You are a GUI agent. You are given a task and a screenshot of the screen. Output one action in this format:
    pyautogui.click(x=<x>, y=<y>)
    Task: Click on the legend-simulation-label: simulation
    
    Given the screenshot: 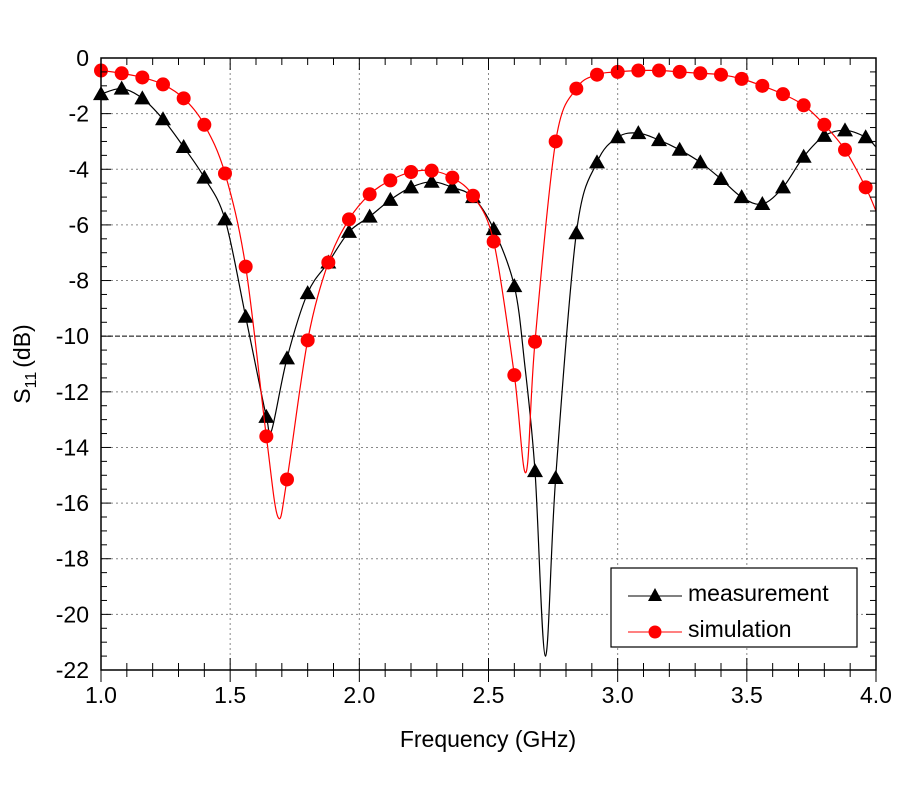 What is the action you would take?
    pyautogui.click(x=740, y=629)
    